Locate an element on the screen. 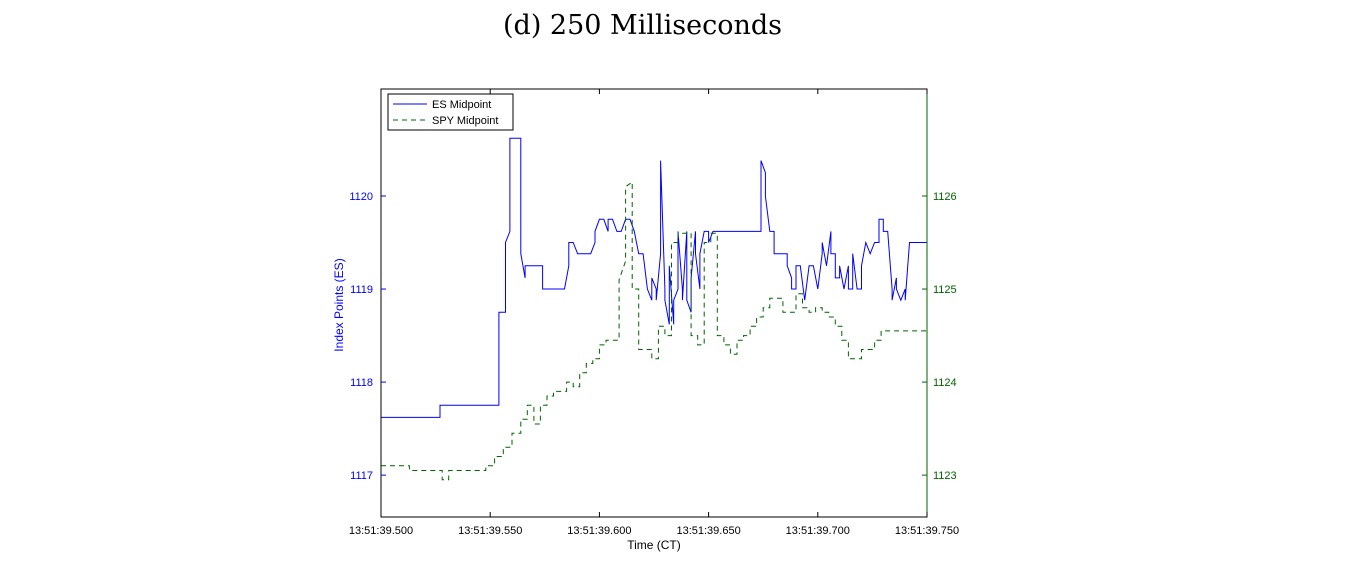 The width and height of the screenshot is (1352, 580). x-tick-label: 13:51:39.750 is located at coordinates (927, 531).